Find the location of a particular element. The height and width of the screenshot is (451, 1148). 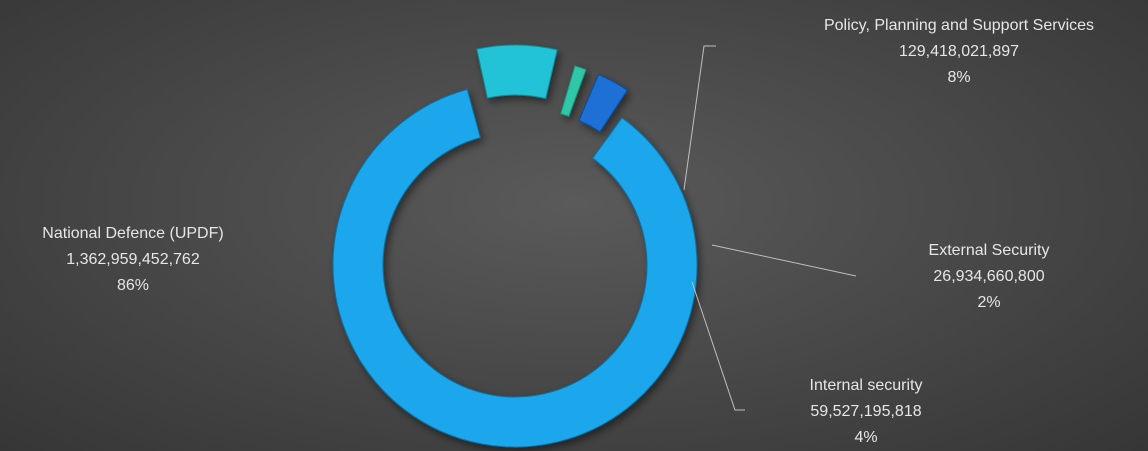

label-external-value: 26,934,660,800 is located at coordinates (988, 276).